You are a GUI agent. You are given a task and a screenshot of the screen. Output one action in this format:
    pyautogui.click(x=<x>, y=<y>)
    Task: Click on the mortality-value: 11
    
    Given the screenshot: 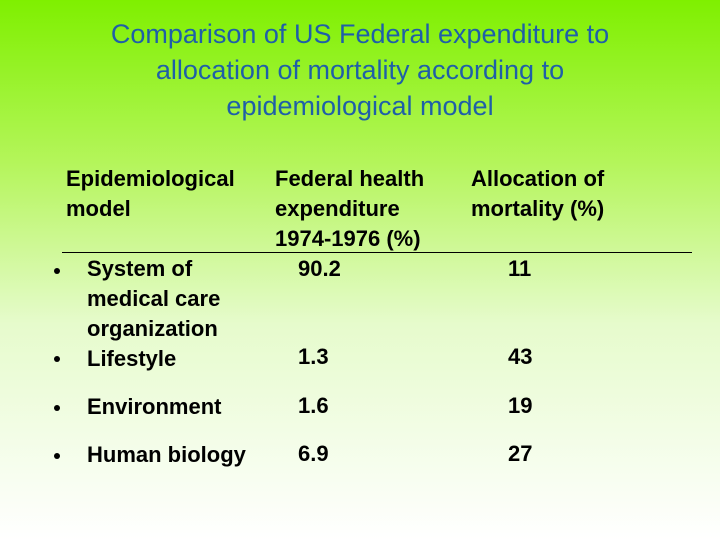 What is the action you would take?
    pyautogui.click(x=520, y=268)
    